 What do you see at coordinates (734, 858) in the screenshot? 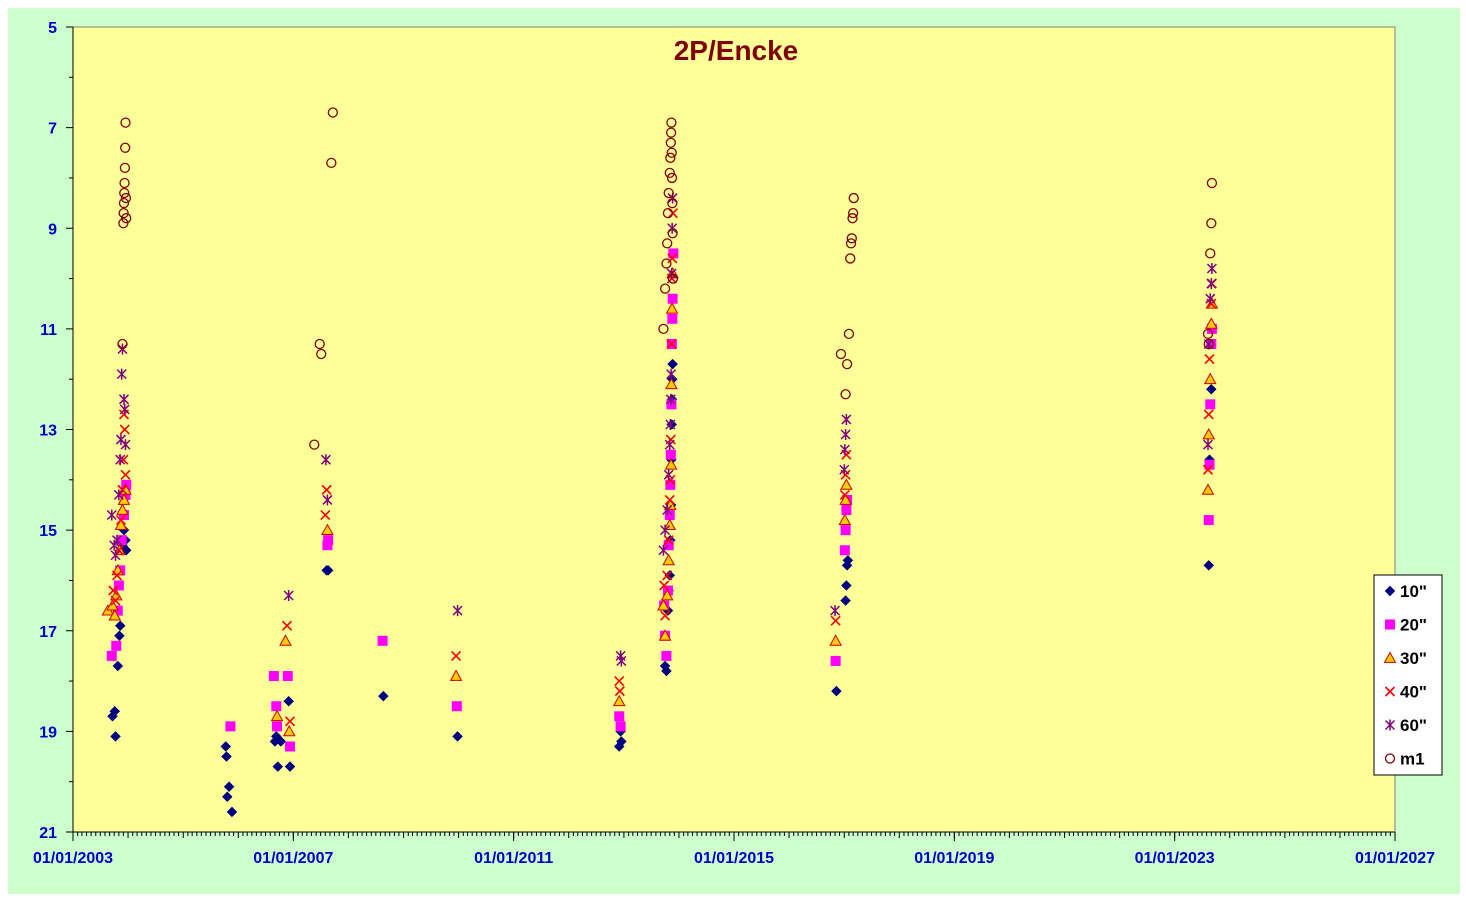
I see `x-tick-label: 01/01/2015` at bounding box center [734, 858].